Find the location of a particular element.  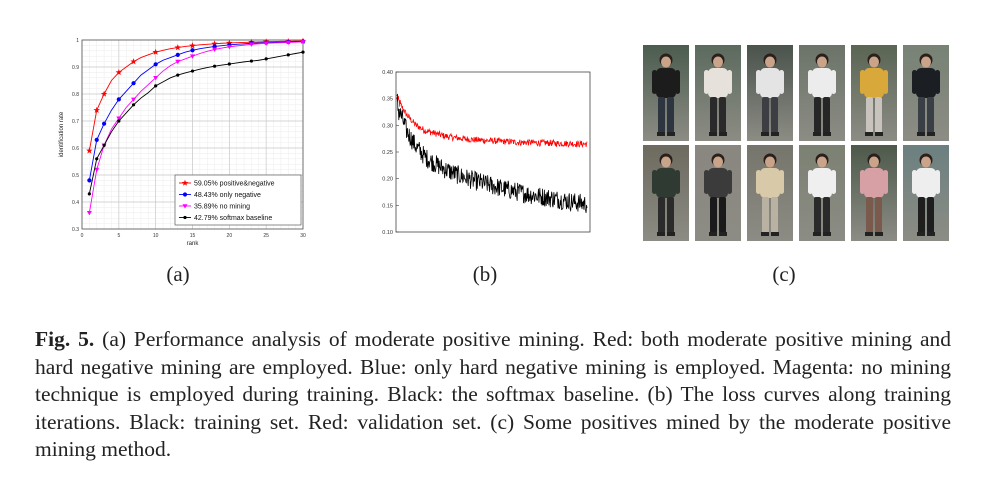

y-tick-label: 0.6 is located at coordinates (75, 149).